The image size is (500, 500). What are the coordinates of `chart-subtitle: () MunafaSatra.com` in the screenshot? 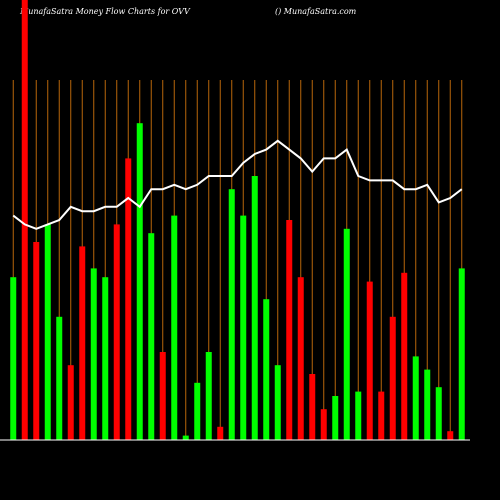 It's located at (316, 11).